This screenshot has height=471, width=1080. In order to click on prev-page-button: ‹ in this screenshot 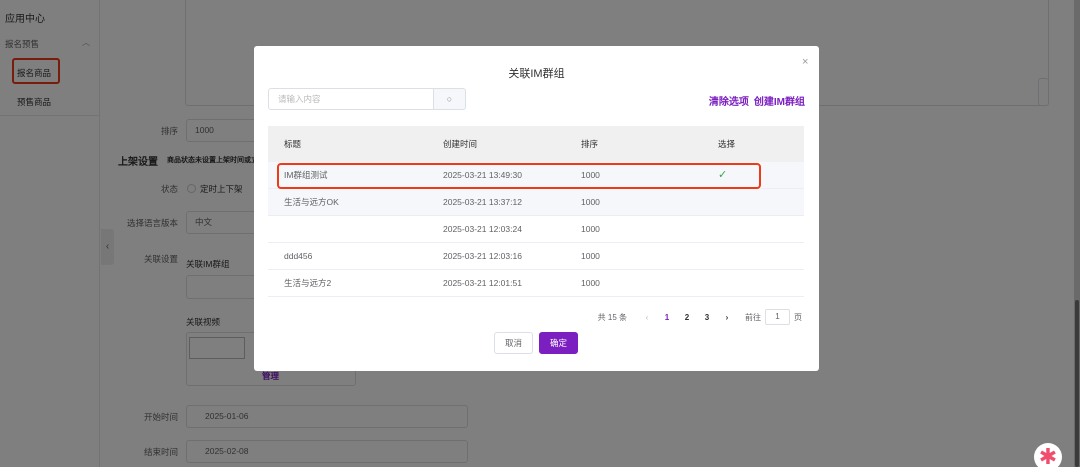, I will do `click(647, 317)`.